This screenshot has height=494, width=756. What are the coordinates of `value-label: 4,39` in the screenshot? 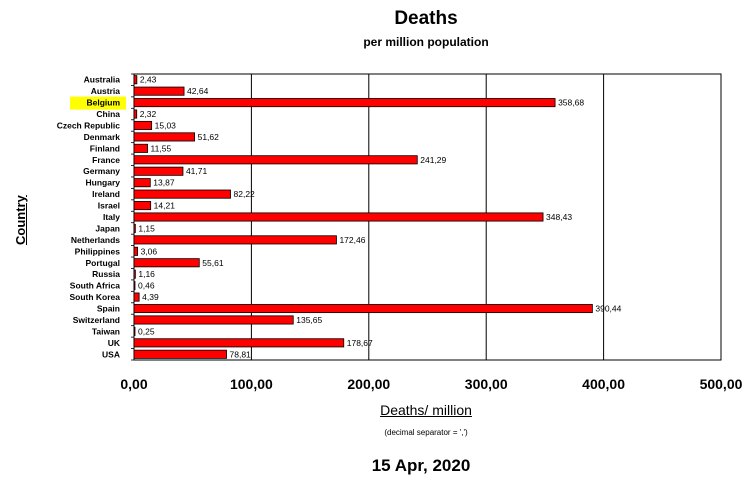 It's located at (150, 297).